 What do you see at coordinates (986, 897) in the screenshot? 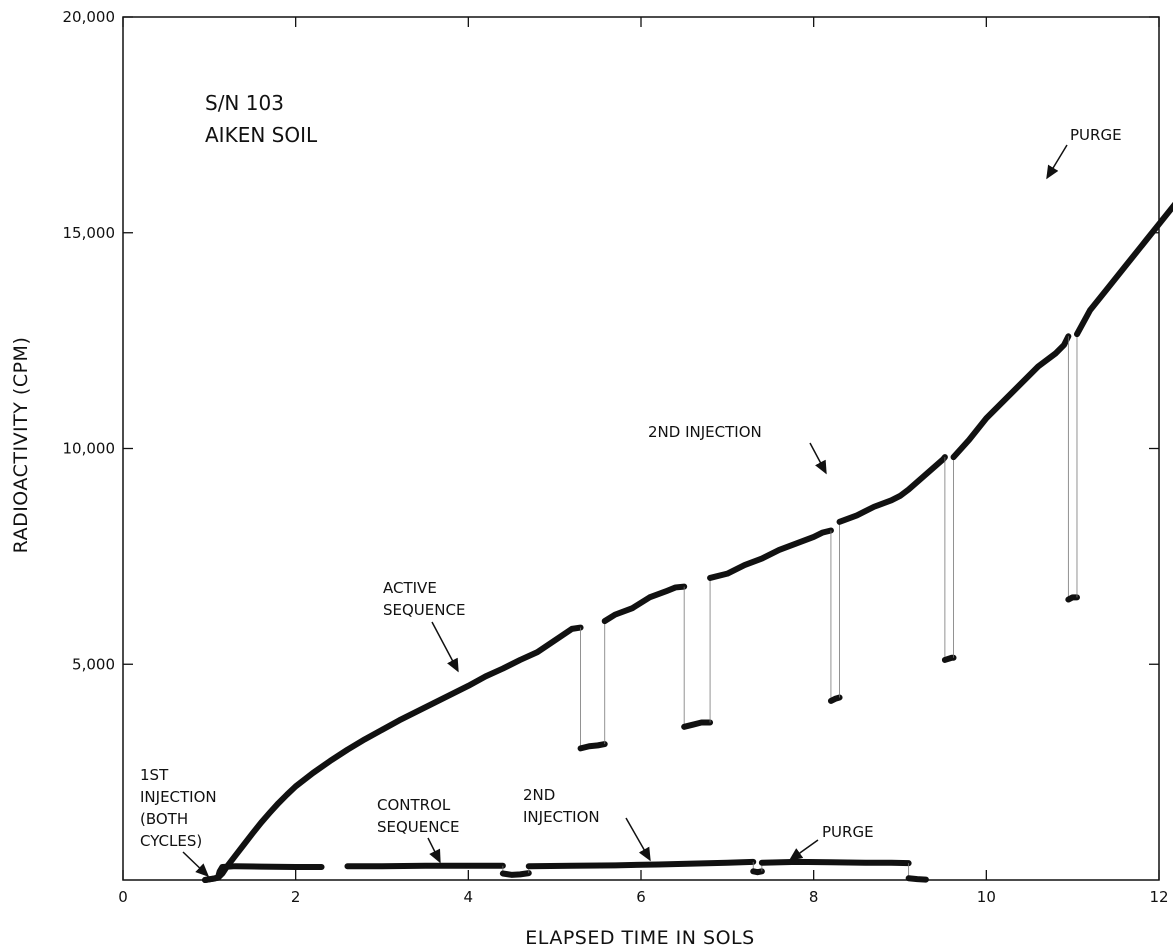
I see `x-tick-label: 10` at bounding box center [986, 897].